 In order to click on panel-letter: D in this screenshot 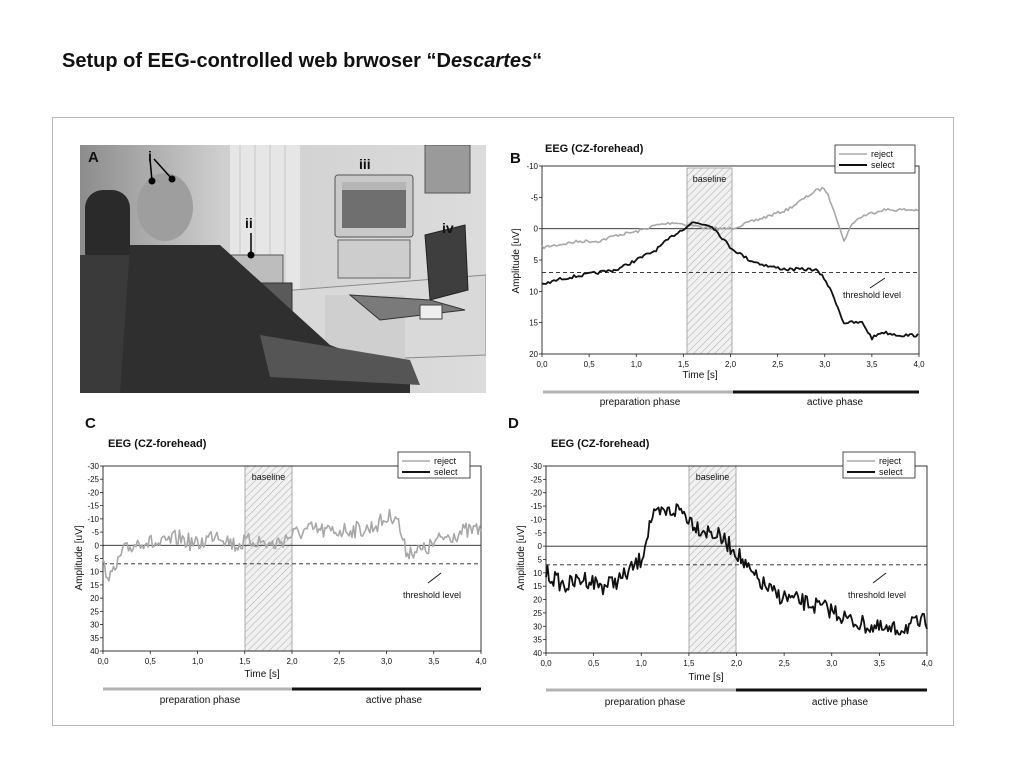, I will do `click(513, 423)`.